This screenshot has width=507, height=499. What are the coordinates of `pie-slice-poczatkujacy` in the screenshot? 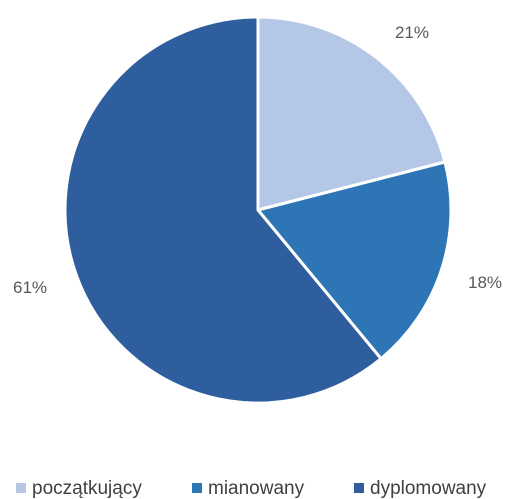 It's located at (351, 113).